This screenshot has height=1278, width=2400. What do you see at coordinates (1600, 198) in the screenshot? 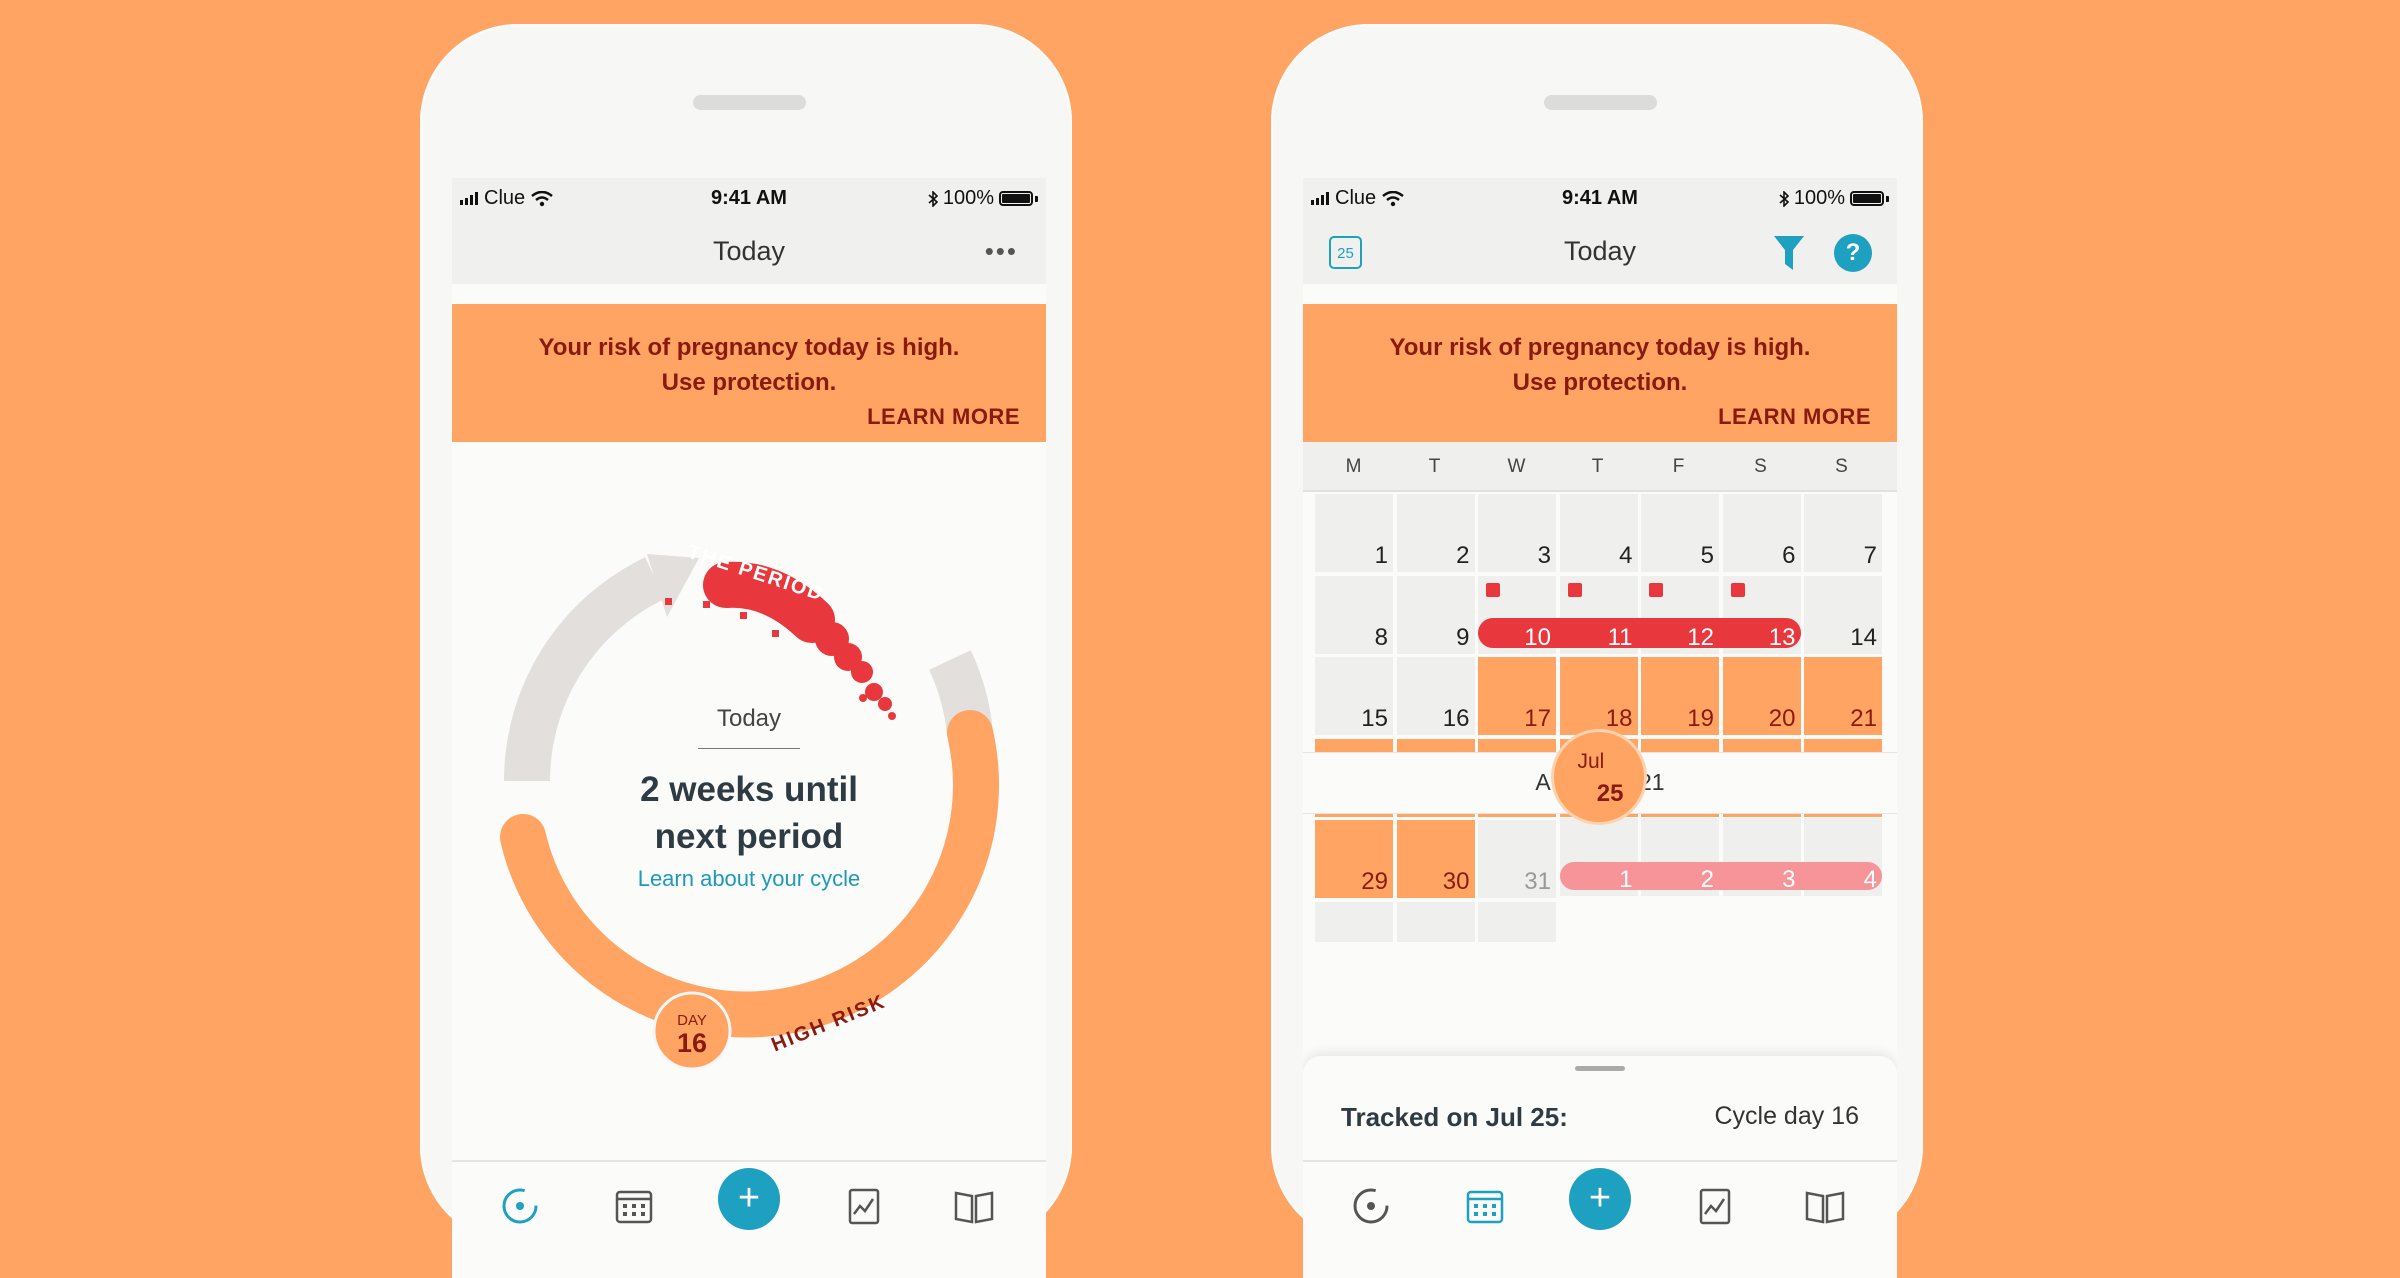
I see `status-bar: Clue 9:41 AM 100%` at bounding box center [1600, 198].